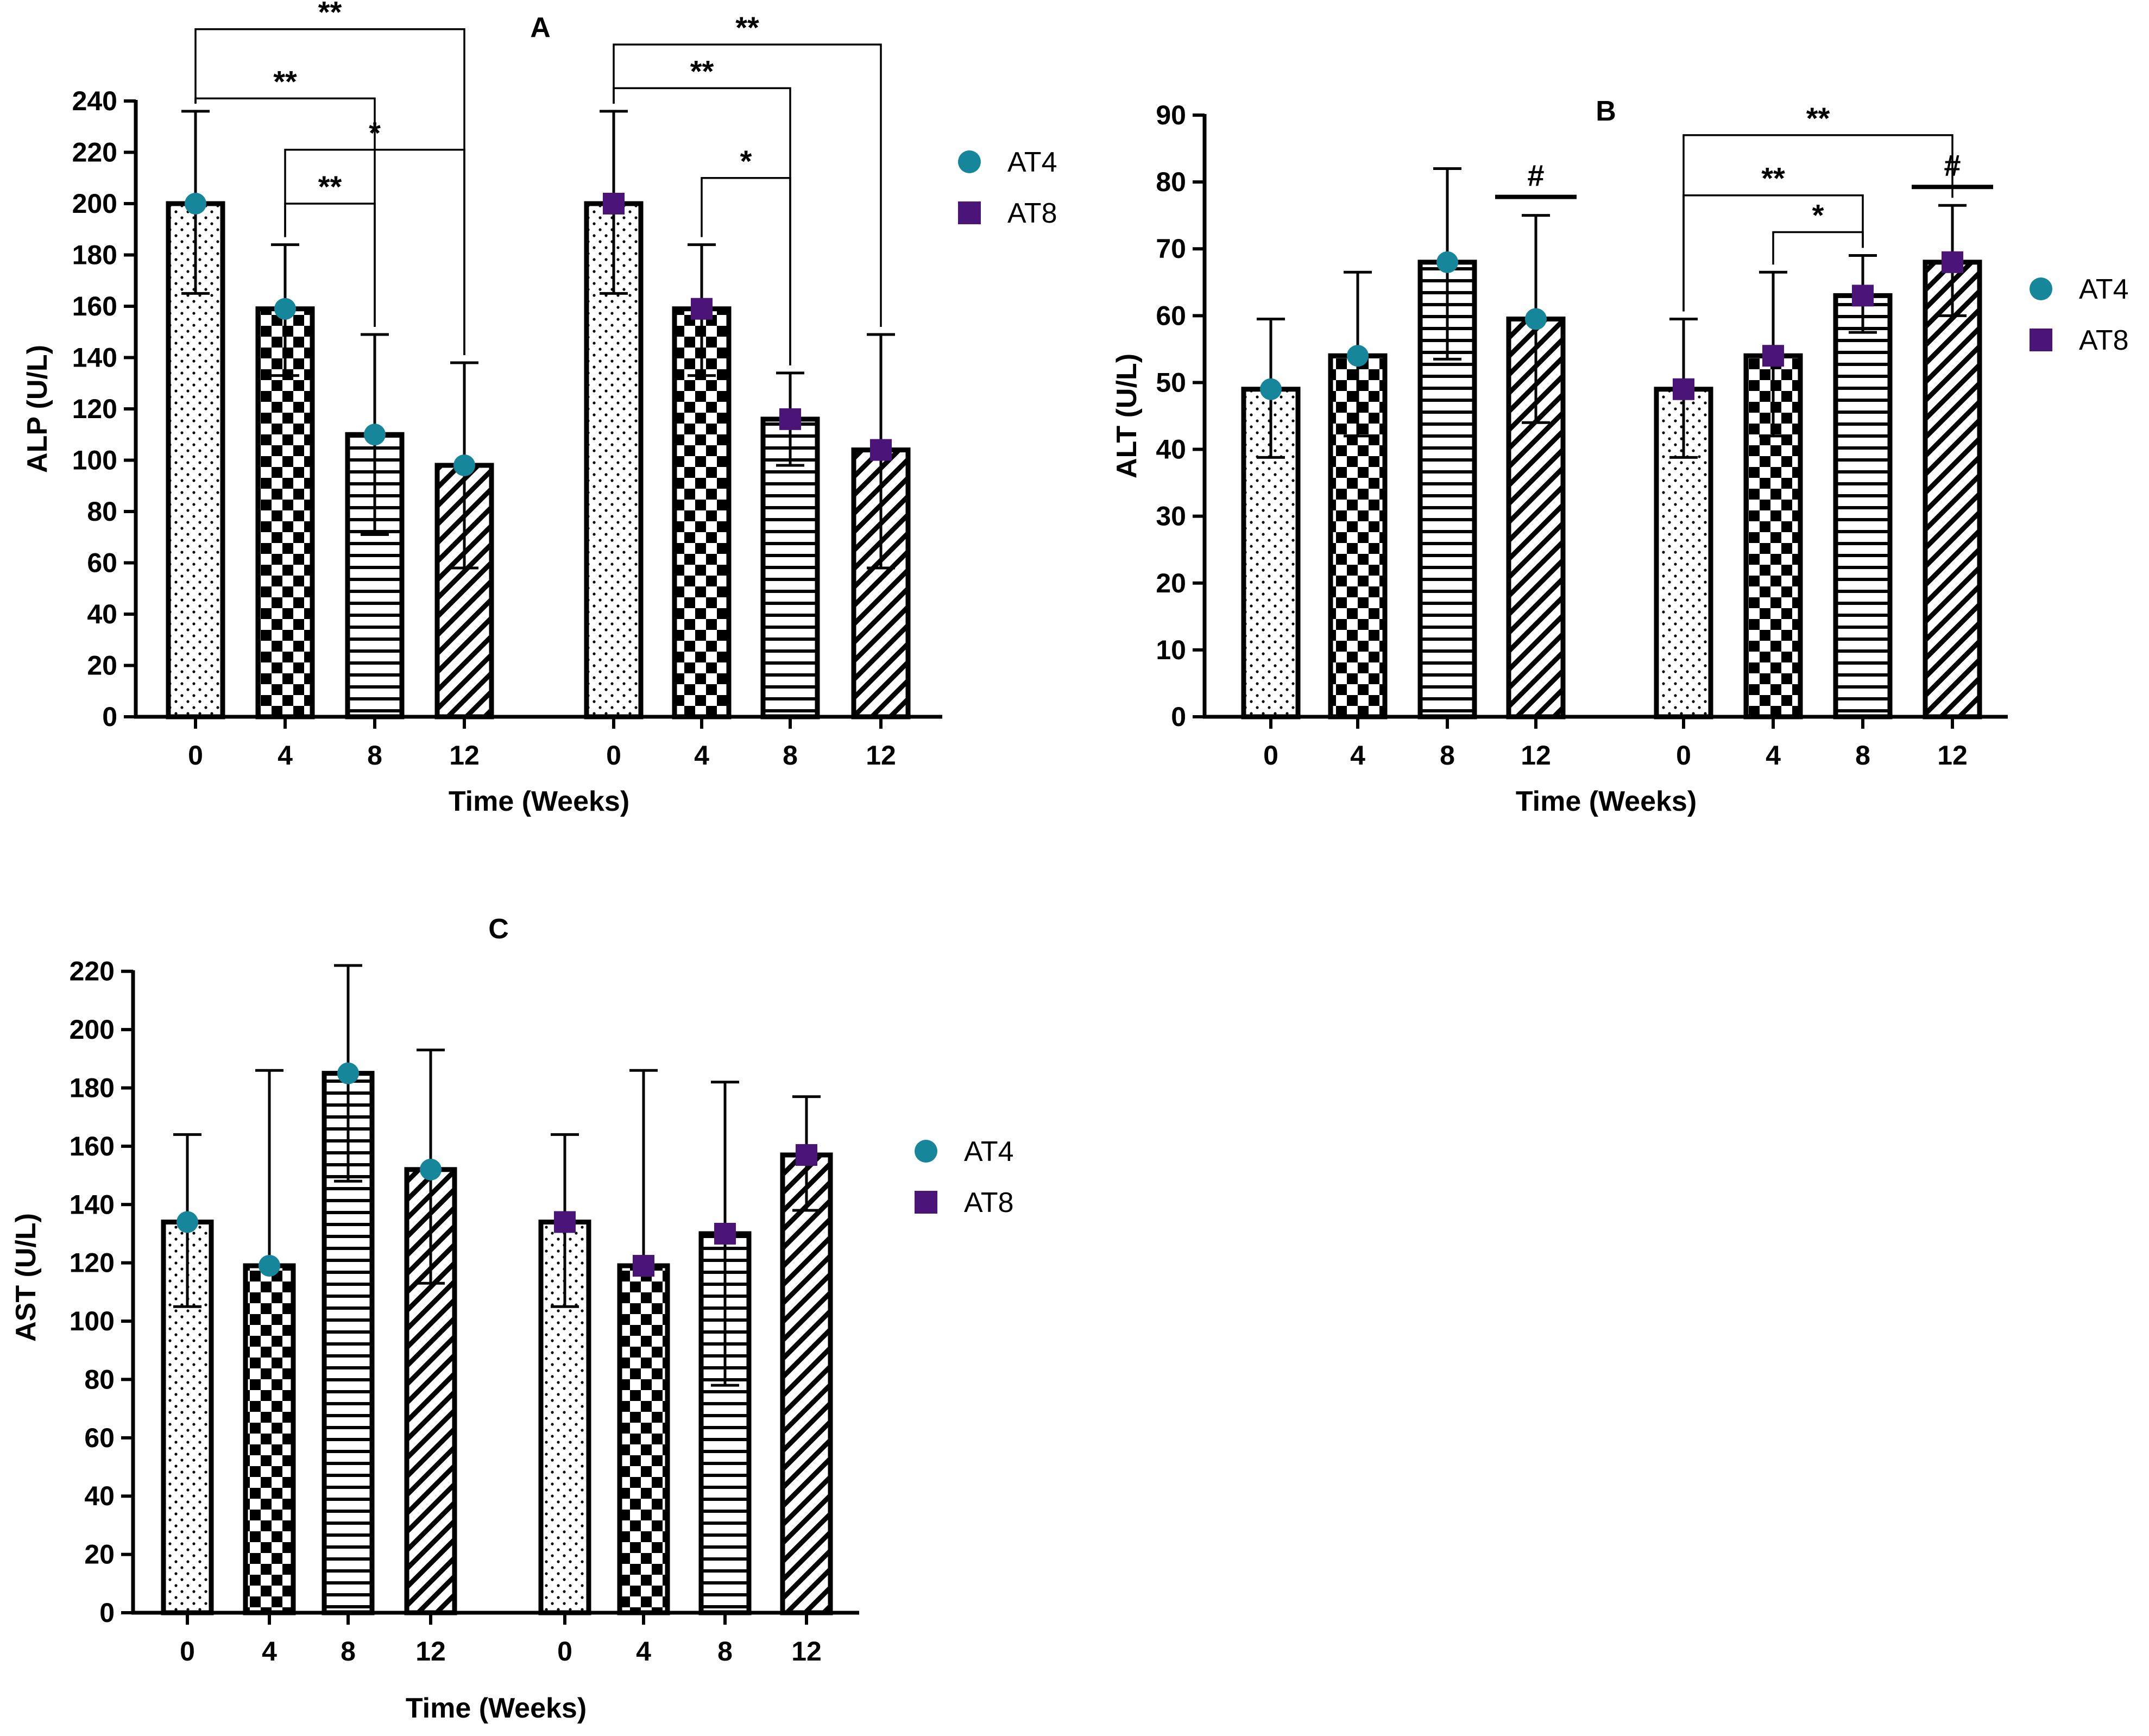  Describe the element at coordinates (94, 306) in the screenshot. I see `panel-a-y-tick-label-160: 160` at that location.